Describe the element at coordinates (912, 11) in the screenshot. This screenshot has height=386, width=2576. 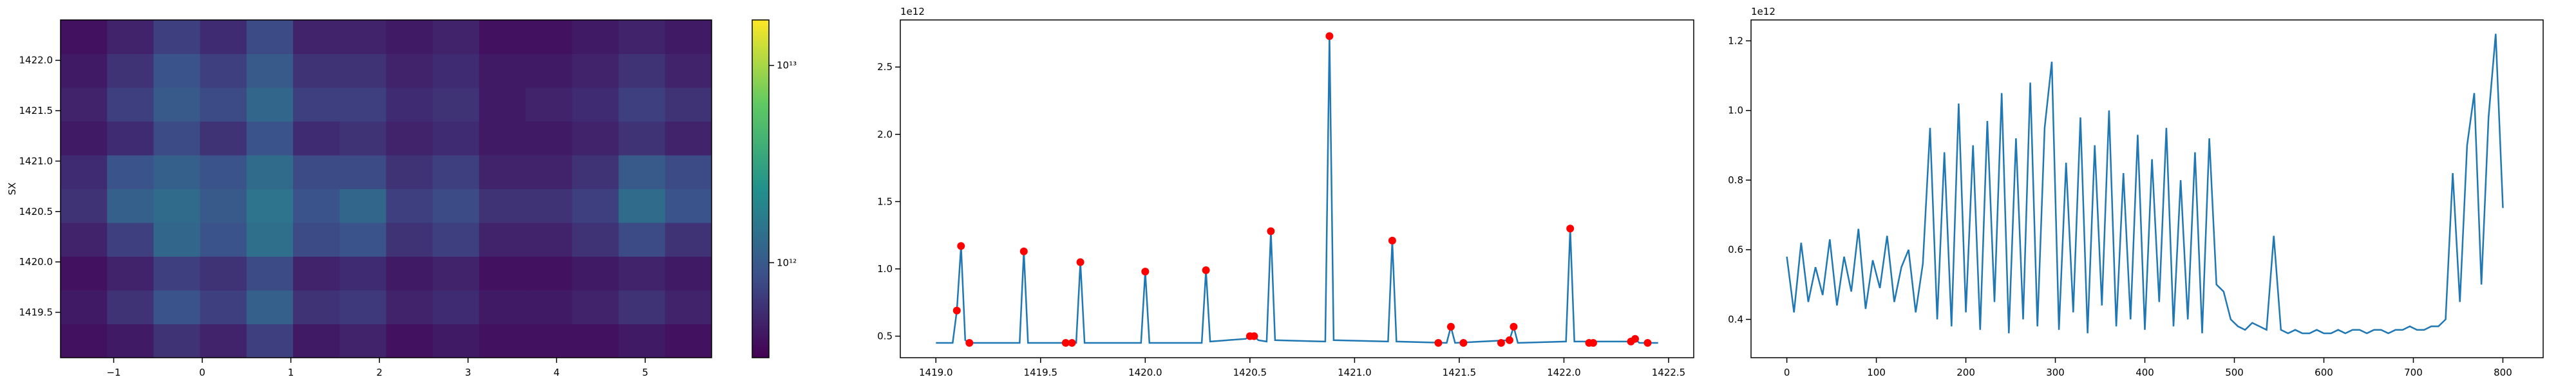
I see `y-offset-label: 1e12` at that location.